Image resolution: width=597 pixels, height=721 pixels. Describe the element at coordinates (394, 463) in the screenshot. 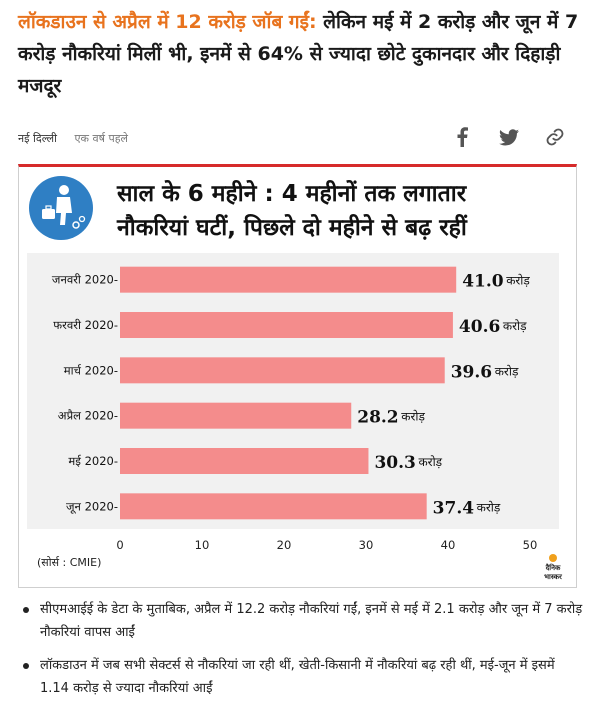

I see `data-label: 30.3` at that location.